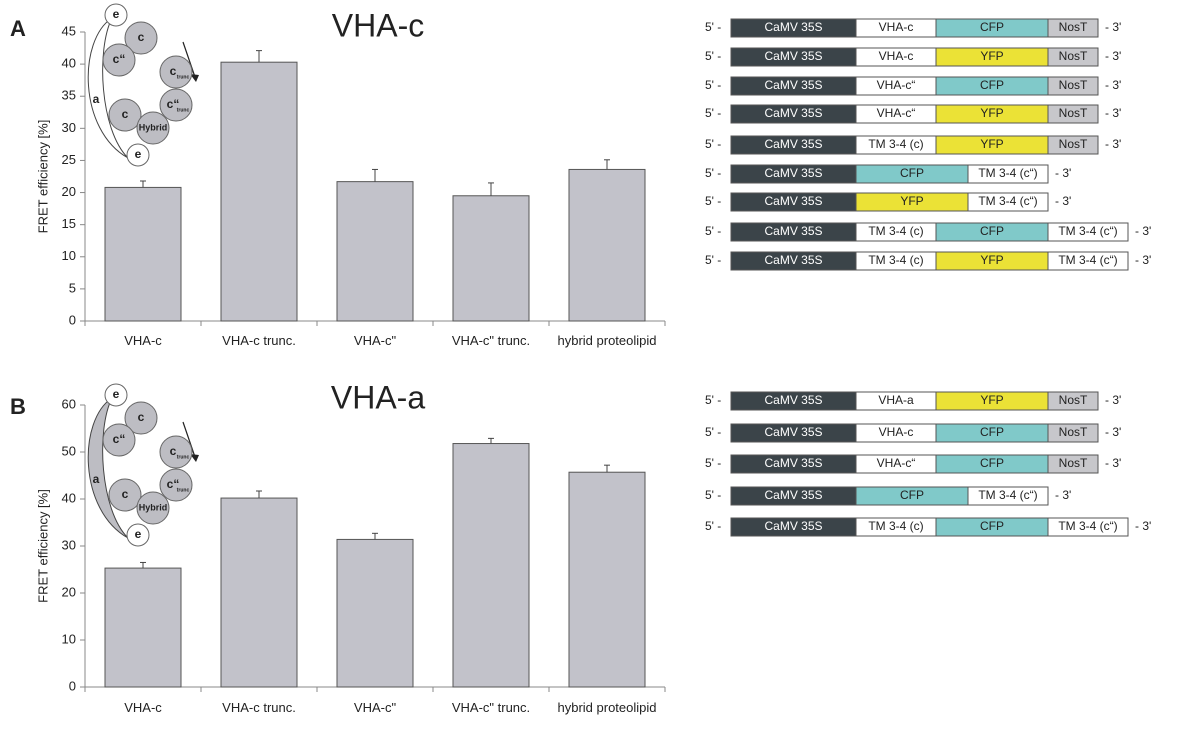 This screenshot has width=1200, height=751. What do you see at coordinates (143, 707) in the screenshot?
I see `x-tick-label: VHA-c` at bounding box center [143, 707].